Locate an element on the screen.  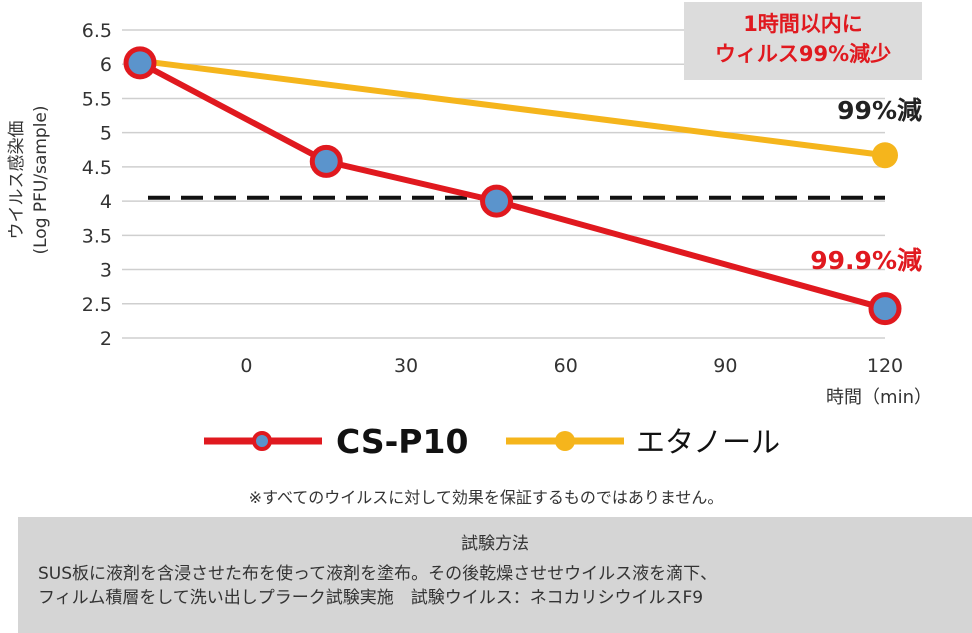
x-axis-label: 時間（min） is located at coordinates (879, 397).